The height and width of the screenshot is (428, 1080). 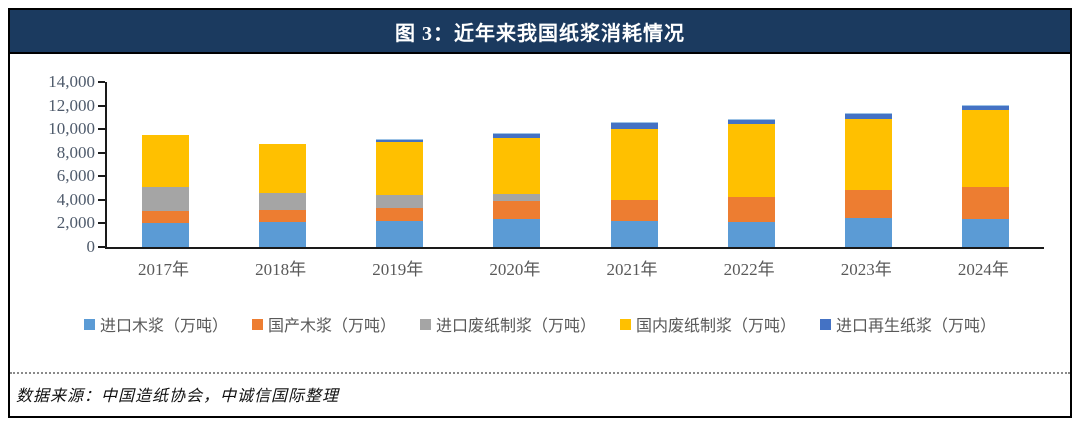 I want to click on figure-title-bar: 图 3：近年来我国纸浆消耗情况, so click(x=540, y=31).